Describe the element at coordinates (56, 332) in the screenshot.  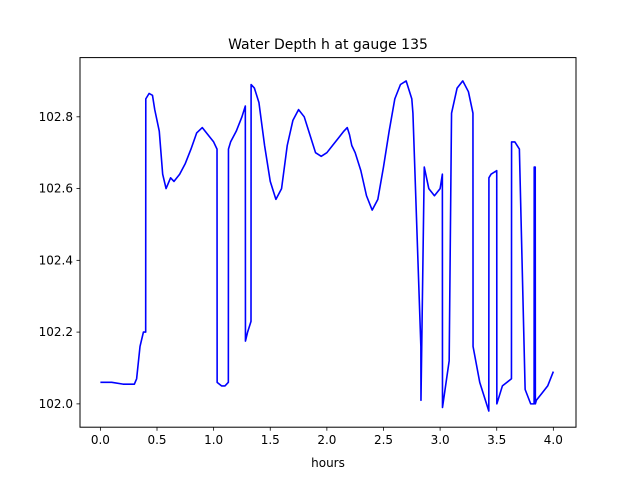
I see `y-tick-label: 102.2` at that location.